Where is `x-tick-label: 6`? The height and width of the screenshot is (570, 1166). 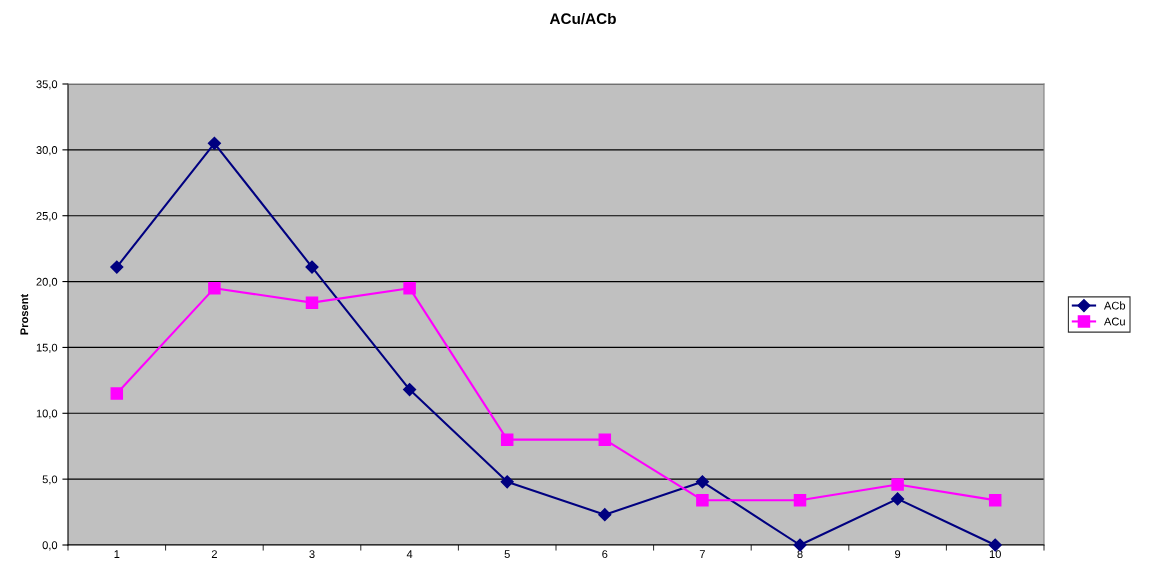 x-tick-label: 6 is located at coordinates (605, 554).